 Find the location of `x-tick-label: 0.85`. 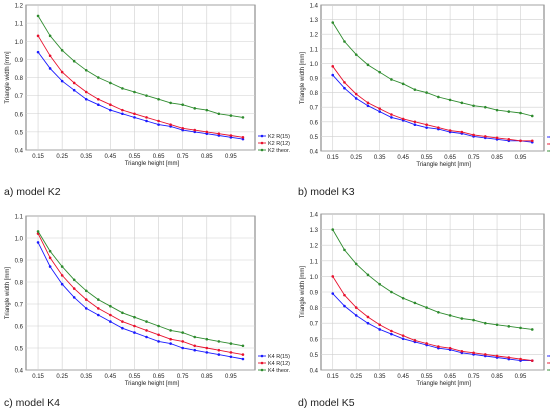

x-tick-label: 0.85 is located at coordinates (207, 157).